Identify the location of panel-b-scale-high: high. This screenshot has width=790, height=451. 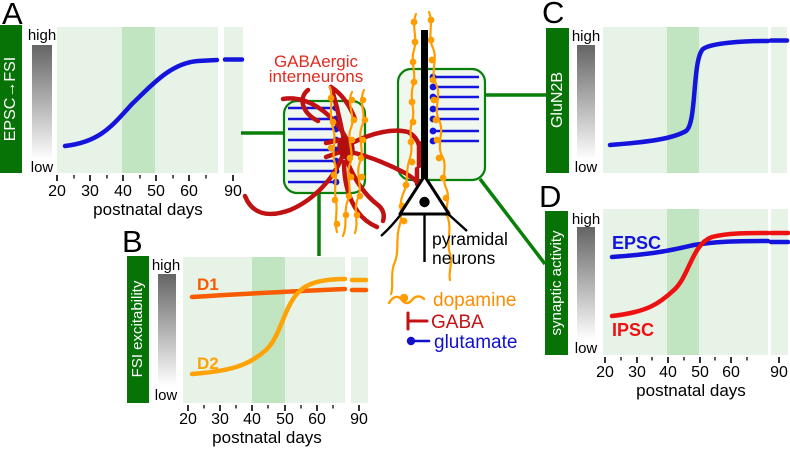
(166, 265).